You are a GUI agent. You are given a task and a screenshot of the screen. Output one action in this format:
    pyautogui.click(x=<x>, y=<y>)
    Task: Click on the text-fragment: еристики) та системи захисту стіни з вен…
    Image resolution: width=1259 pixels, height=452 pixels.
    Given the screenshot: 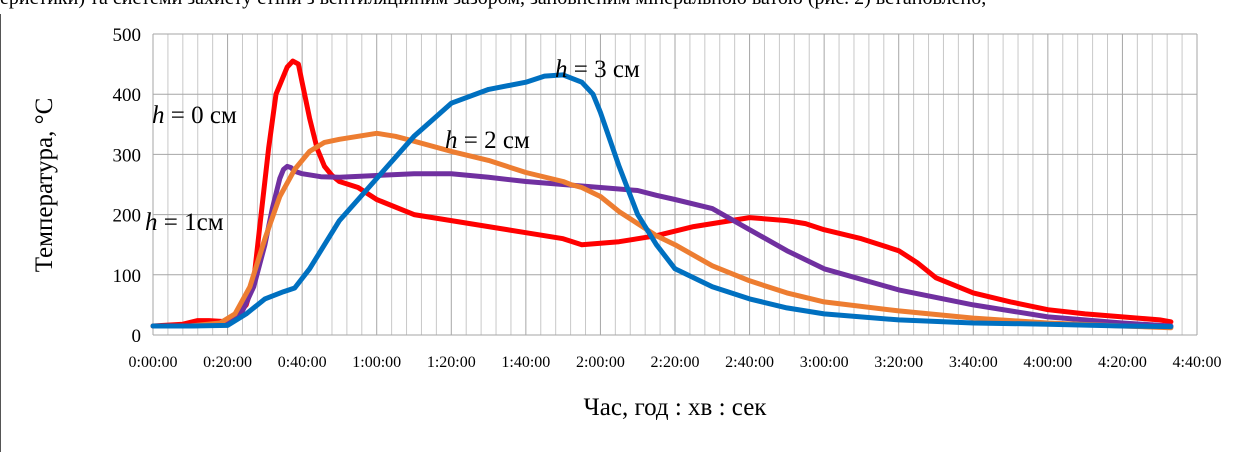 What is the action you would take?
    pyautogui.click(x=493, y=5)
    